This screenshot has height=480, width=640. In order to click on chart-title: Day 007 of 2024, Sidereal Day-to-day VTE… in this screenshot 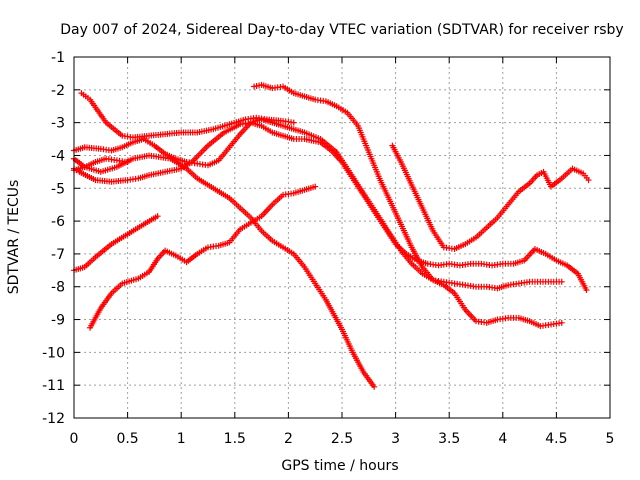, I will do `click(341, 30)`.